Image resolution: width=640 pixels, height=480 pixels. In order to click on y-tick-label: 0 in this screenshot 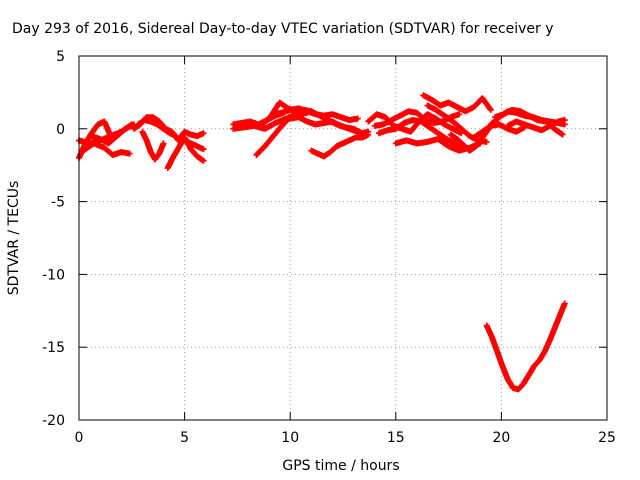, I will do `click(60, 130)`.